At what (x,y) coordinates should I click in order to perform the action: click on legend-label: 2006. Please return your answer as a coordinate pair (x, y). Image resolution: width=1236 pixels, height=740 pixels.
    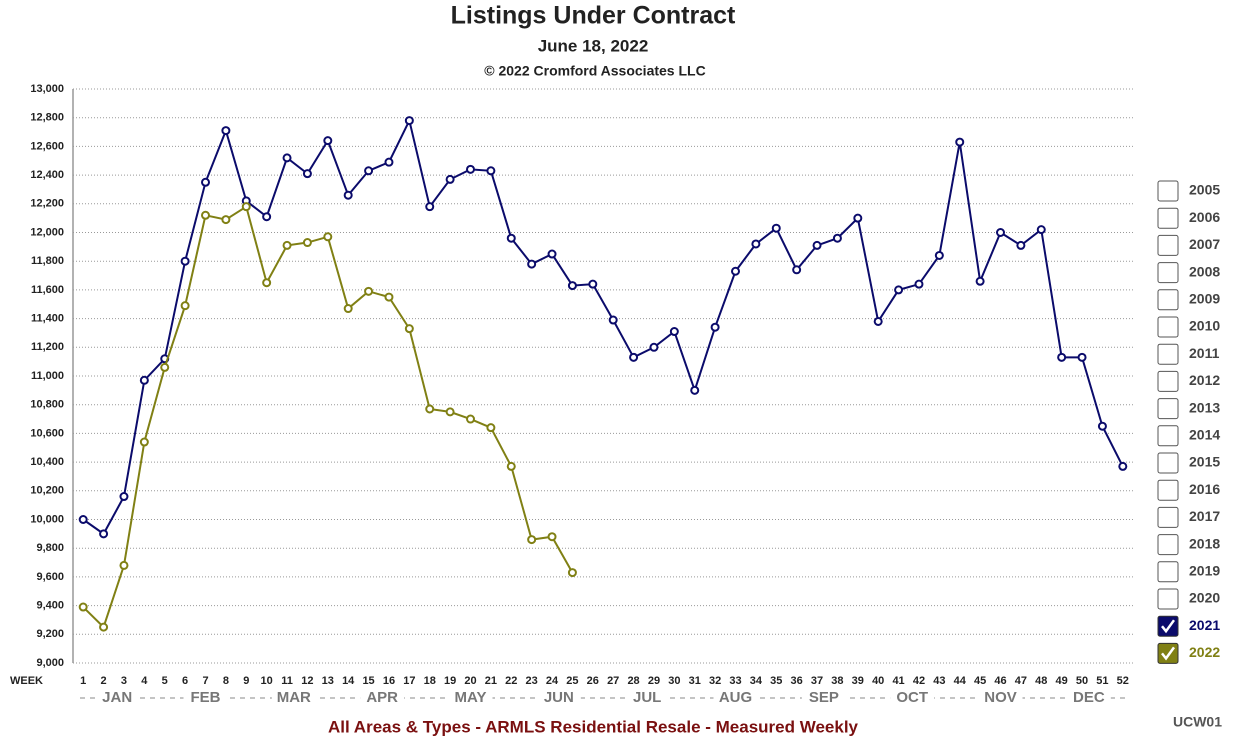
    Looking at the image, I should click on (1204, 217).